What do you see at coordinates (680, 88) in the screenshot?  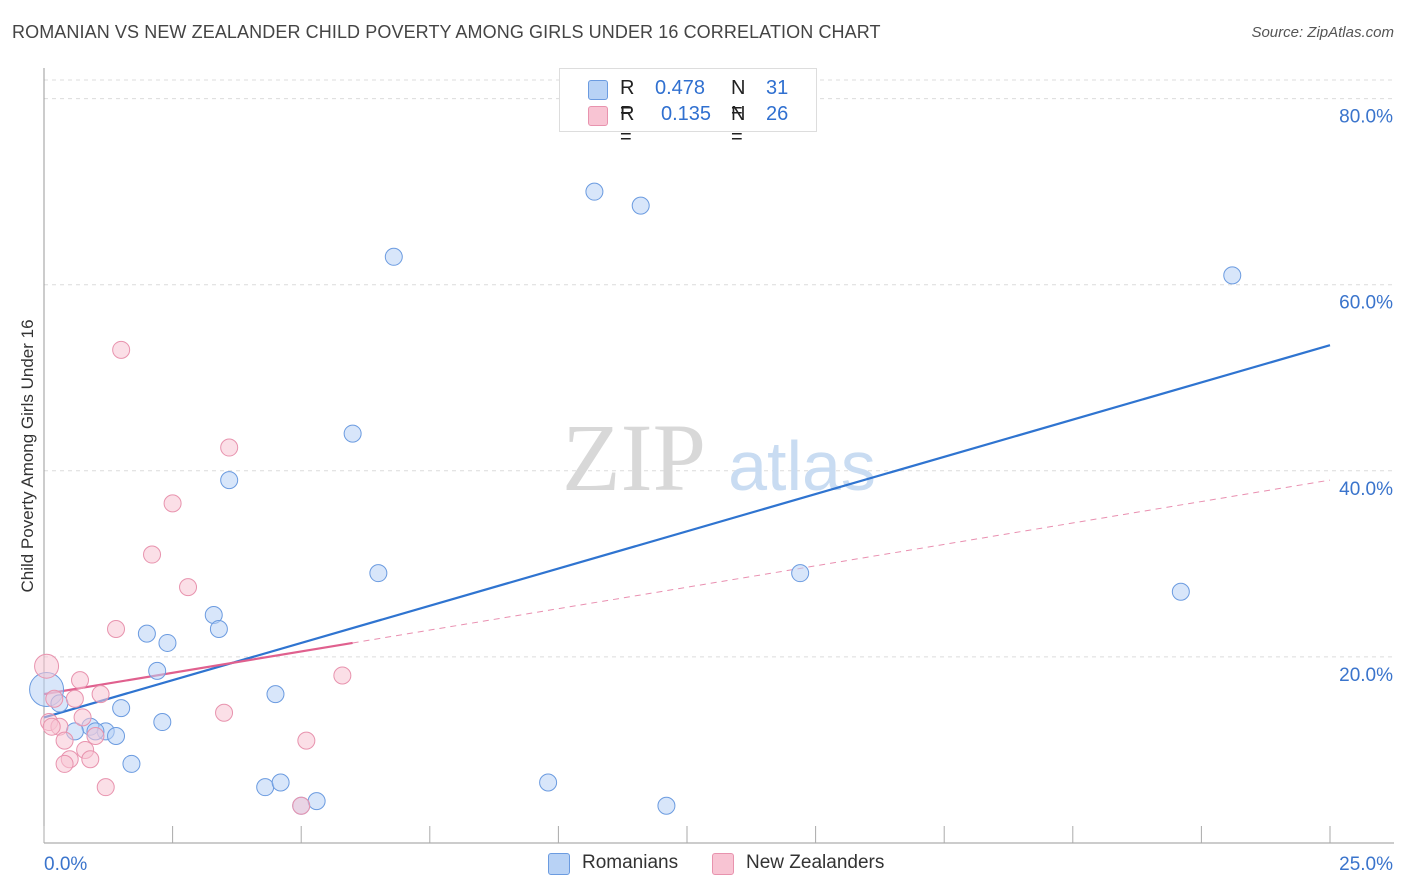 I see `r-value: 0.478` at bounding box center [680, 88].